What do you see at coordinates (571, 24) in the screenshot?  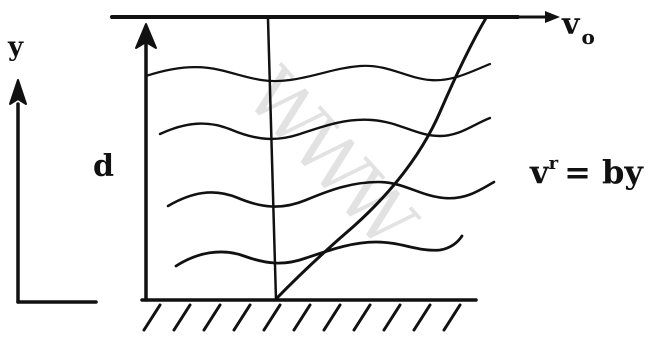 I see `velocity-symbol: v` at bounding box center [571, 24].